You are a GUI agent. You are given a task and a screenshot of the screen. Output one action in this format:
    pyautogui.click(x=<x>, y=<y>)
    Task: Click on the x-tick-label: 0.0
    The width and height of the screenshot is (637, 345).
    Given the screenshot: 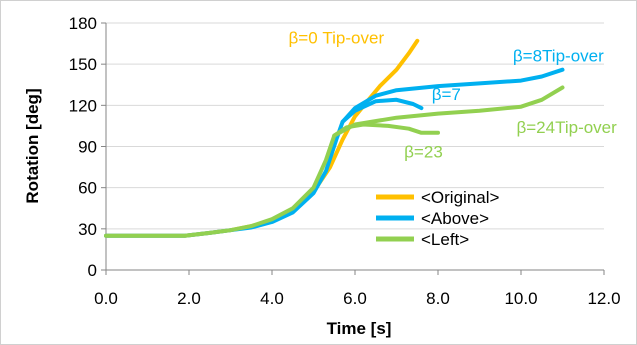 What is the action you would take?
    pyautogui.click(x=106, y=298)
    